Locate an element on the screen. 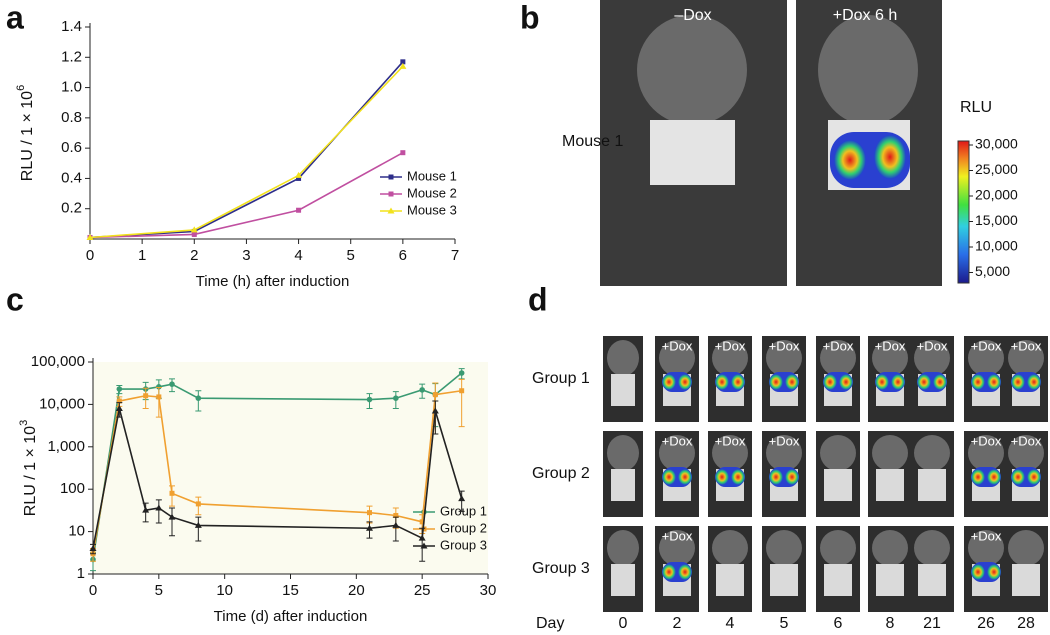  colorbar-tick-label: 5,000 is located at coordinates (992, 271).